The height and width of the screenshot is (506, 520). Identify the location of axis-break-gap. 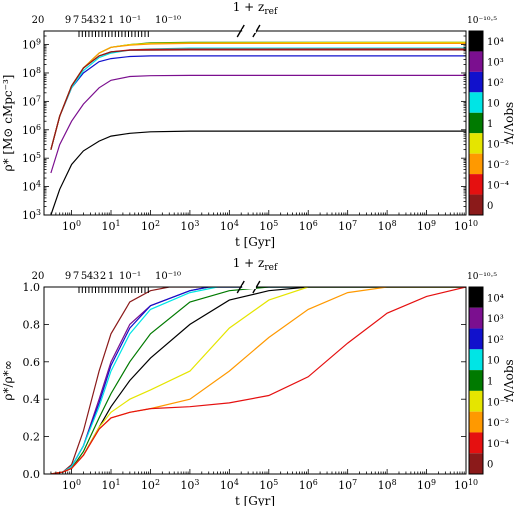
(249, 31).